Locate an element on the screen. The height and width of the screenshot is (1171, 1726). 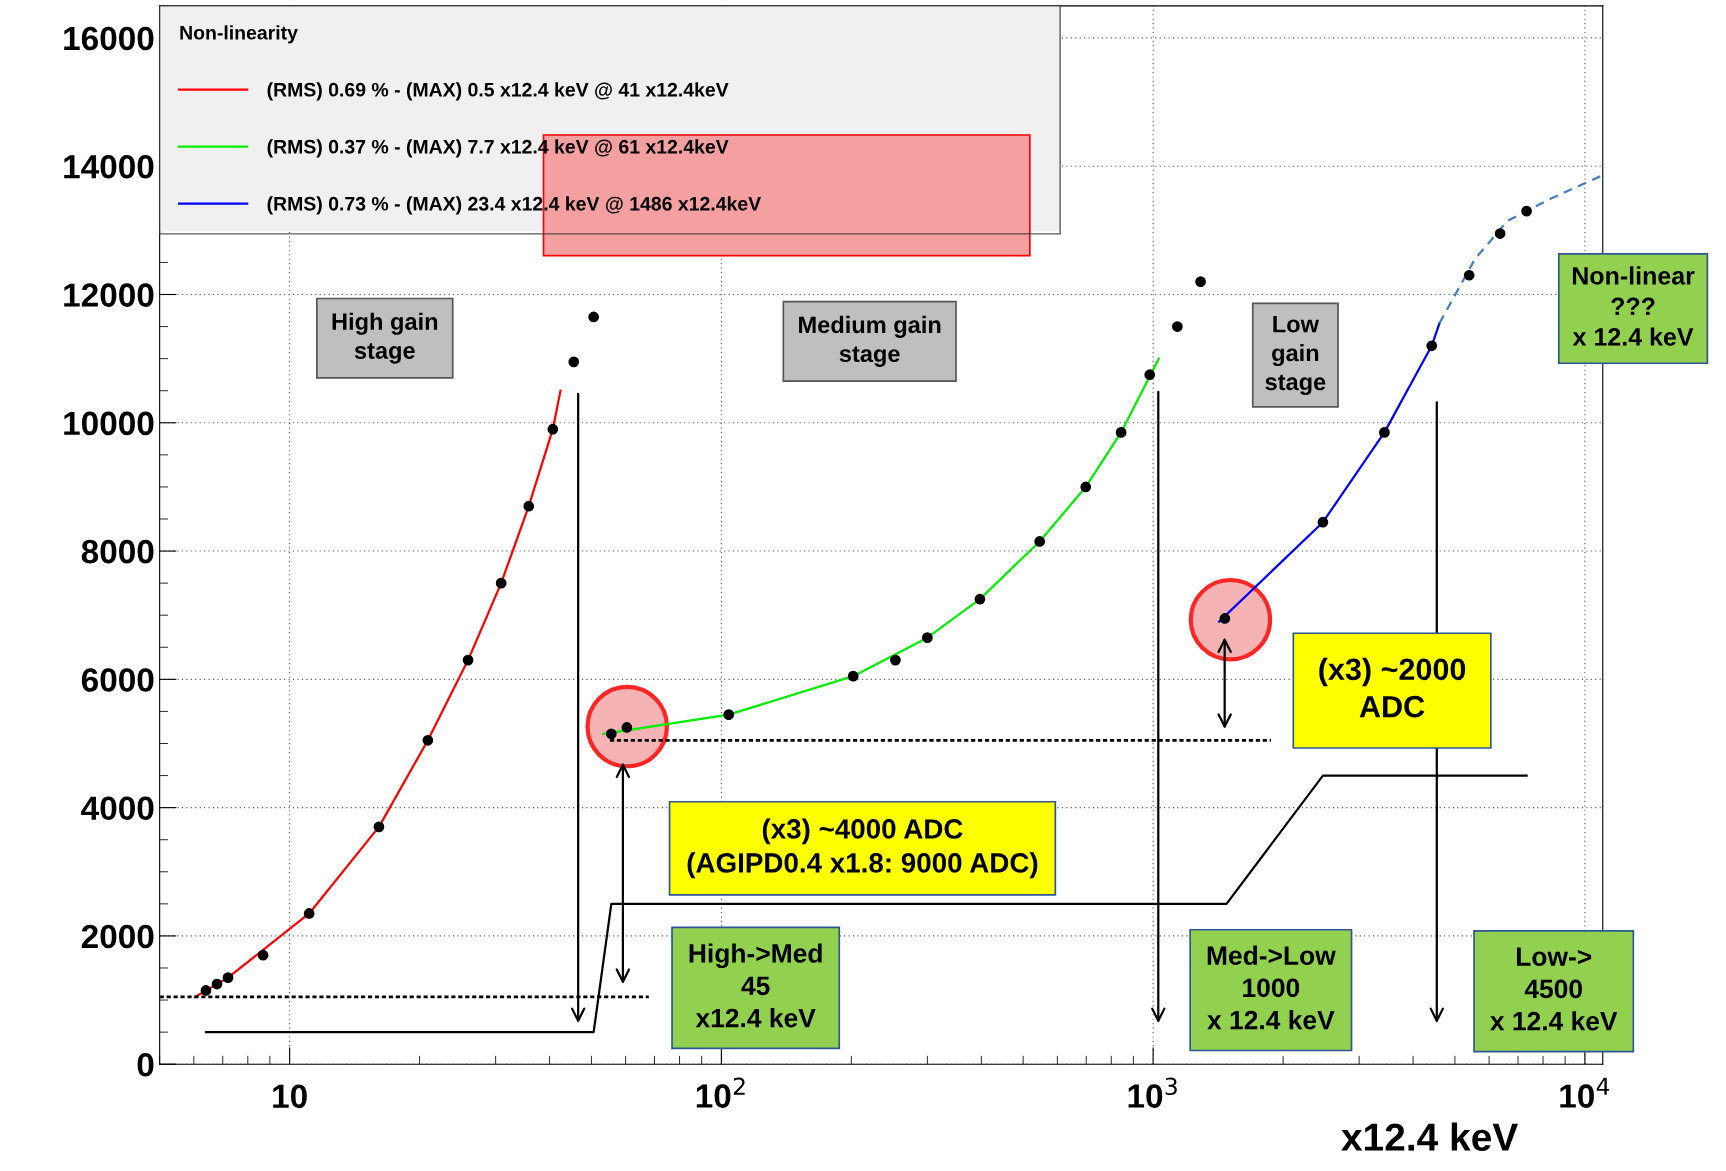
y-tick-label: 6000 is located at coordinates (117, 680).